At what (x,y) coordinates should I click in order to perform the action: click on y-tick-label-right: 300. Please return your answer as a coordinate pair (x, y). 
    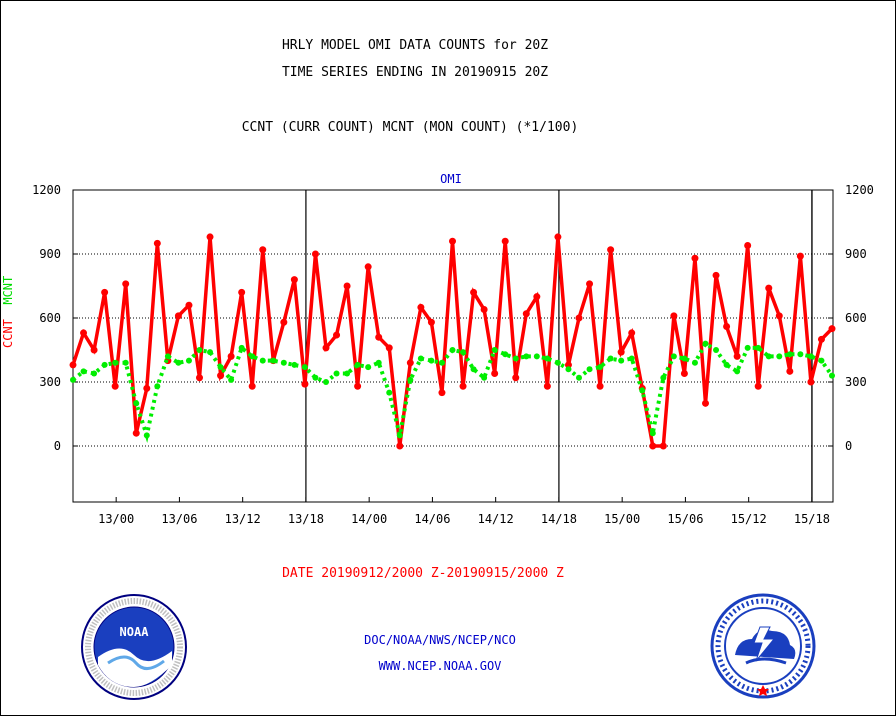
    Looking at the image, I should click on (856, 382).